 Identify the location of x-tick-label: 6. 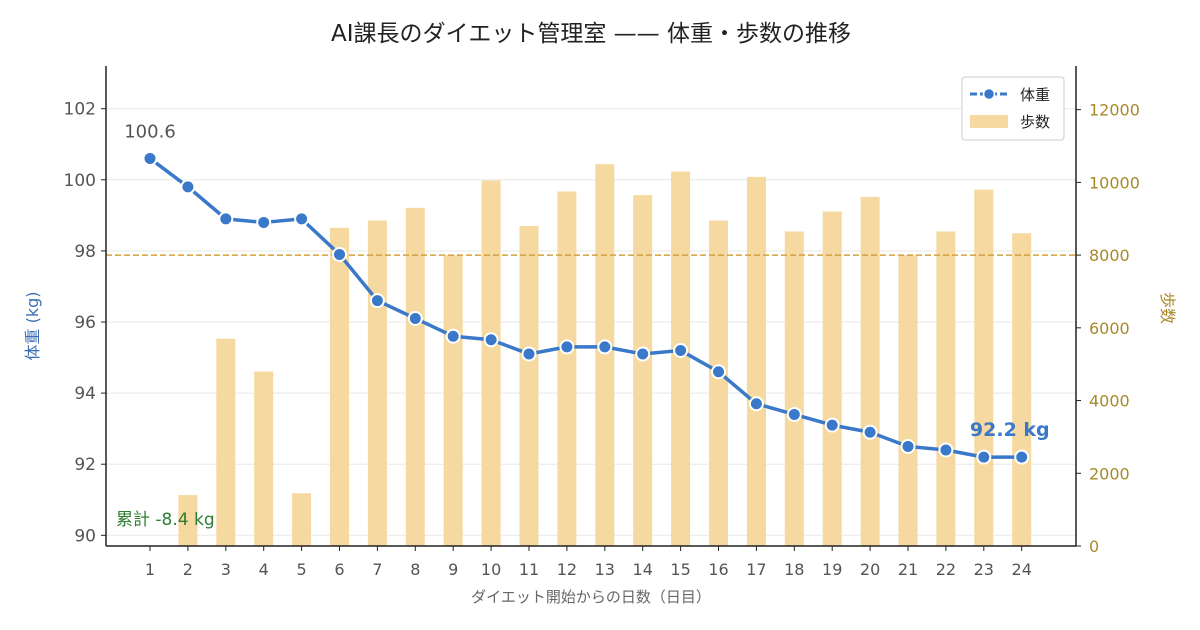
(339, 569).